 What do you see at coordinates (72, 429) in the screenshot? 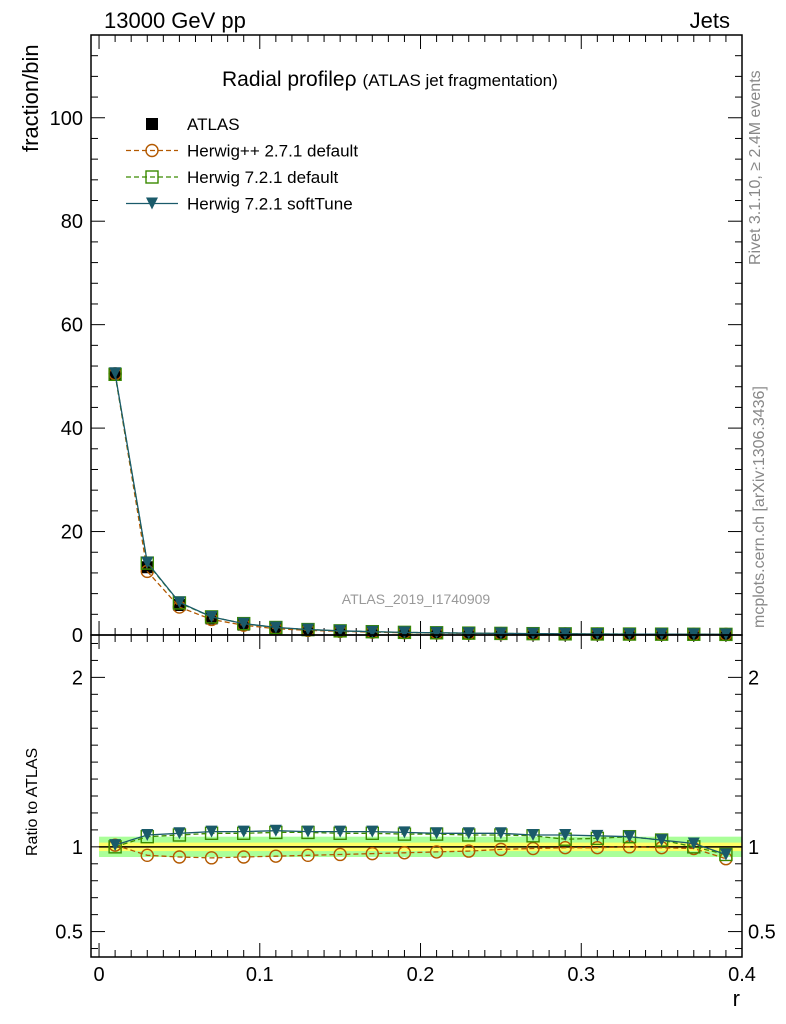
I see `main-ytick-label: 40` at bounding box center [72, 429].